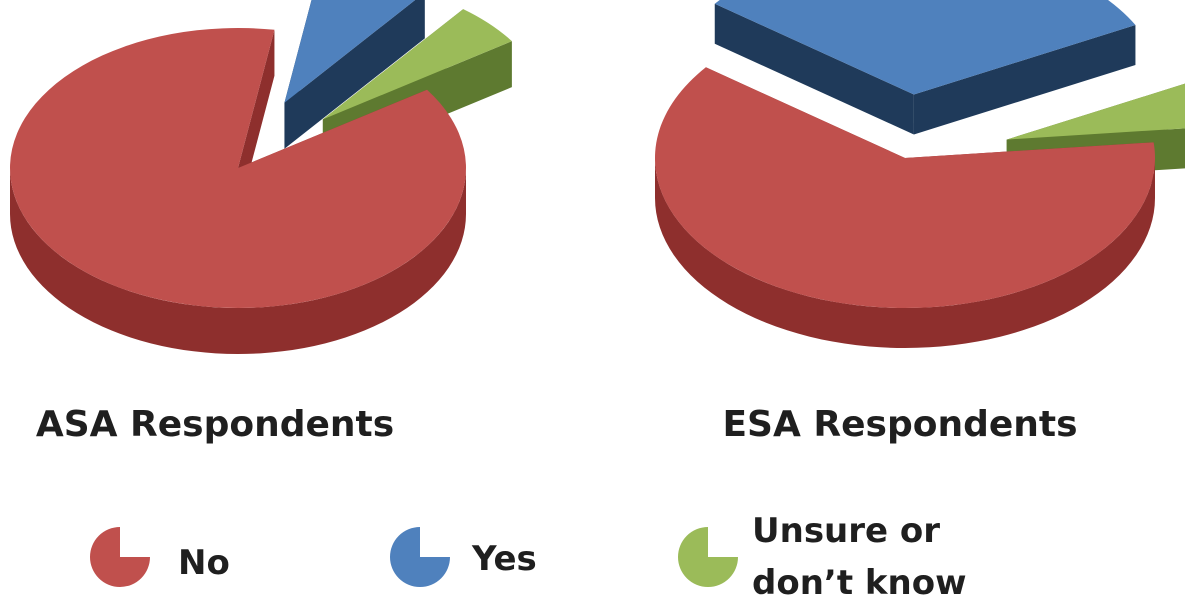 Image resolution: width=1185 pixels, height=611 pixels. Describe the element at coordinates (899, 424) in the screenshot. I see `esa-chart-title: ESA Respondents` at that location.